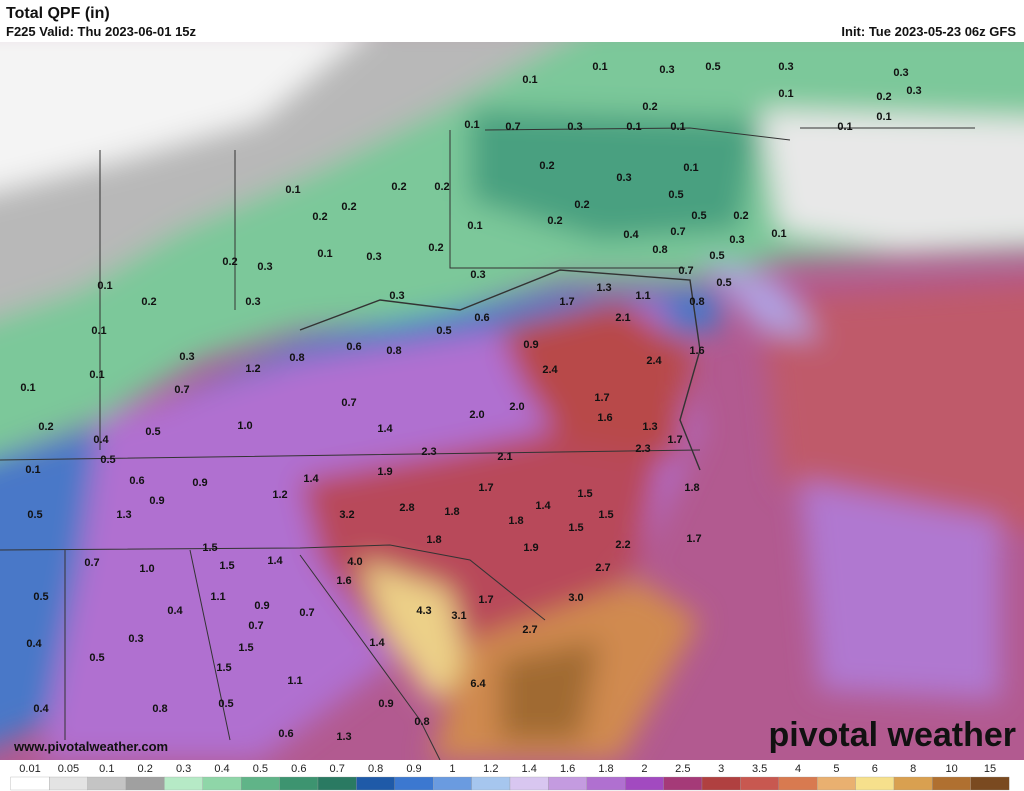 Image resolution: width=1024 pixels, height=791 pixels. I want to click on colorbar-label: 3.5, so click(759, 769).